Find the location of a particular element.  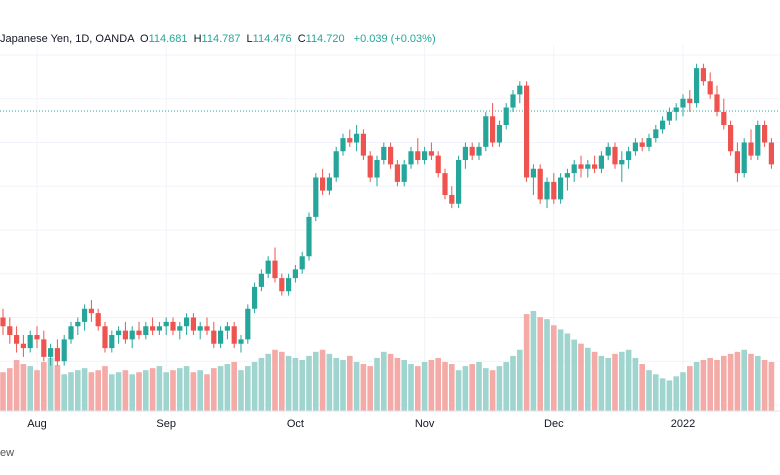

x-tick-label: Dec is located at coordinates (554, 424).